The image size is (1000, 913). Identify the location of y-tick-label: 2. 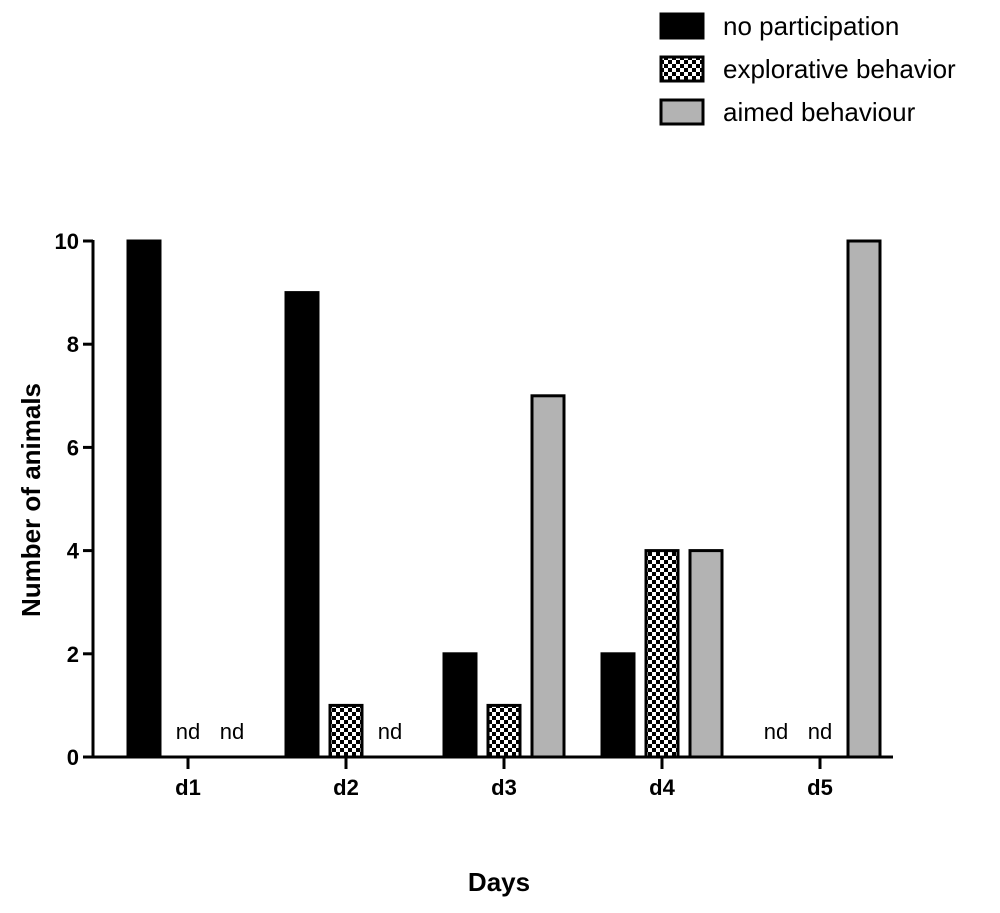
(73, 654).